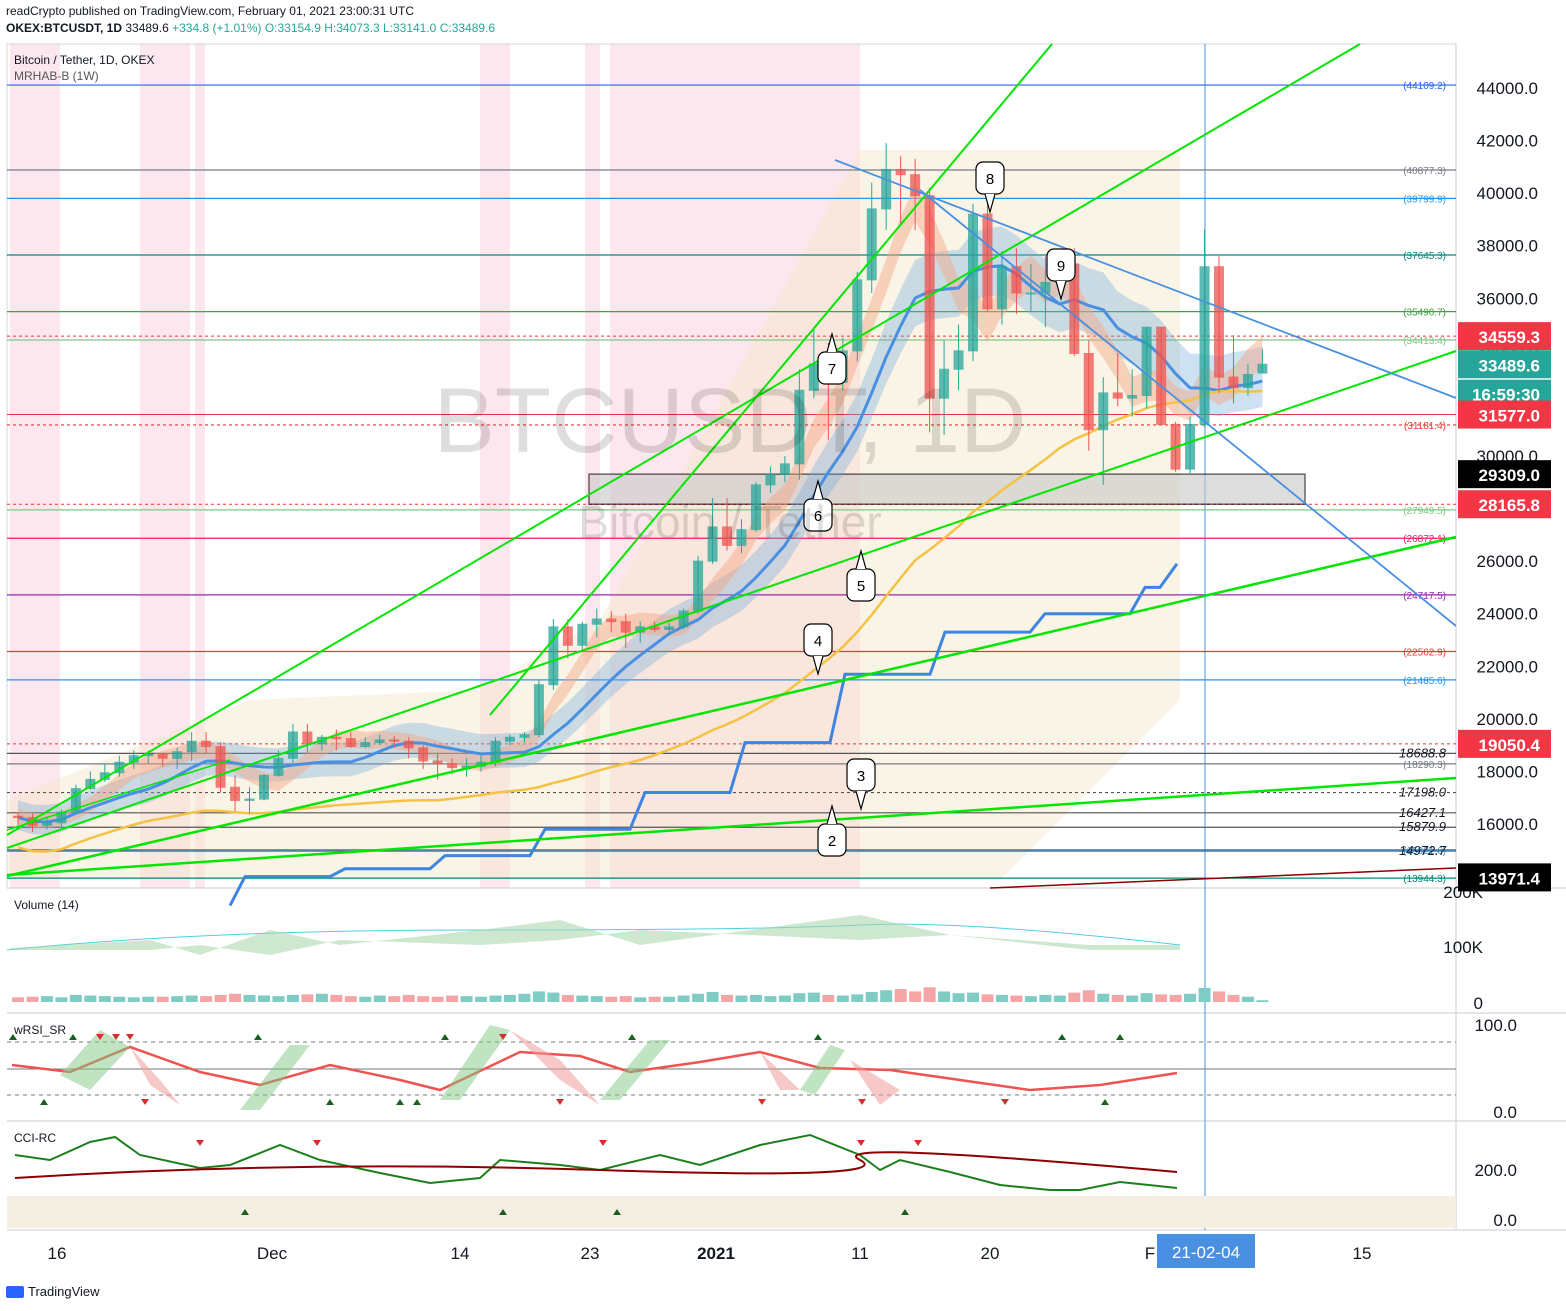  I want to click on volume-ma, so click(593, 937).